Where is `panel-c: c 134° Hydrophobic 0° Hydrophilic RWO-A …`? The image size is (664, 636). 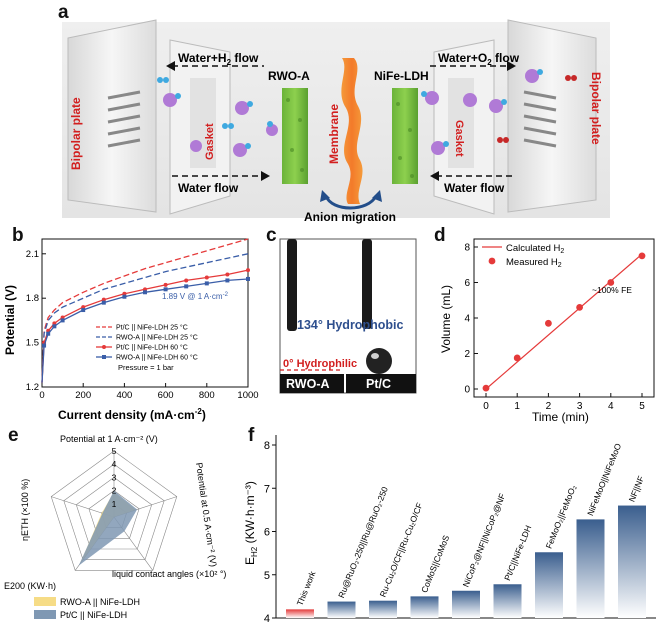
panel-c: c 134° Hydrophobic 0° Hydrophilic RWO-A … is located at coordinates (340, 325).